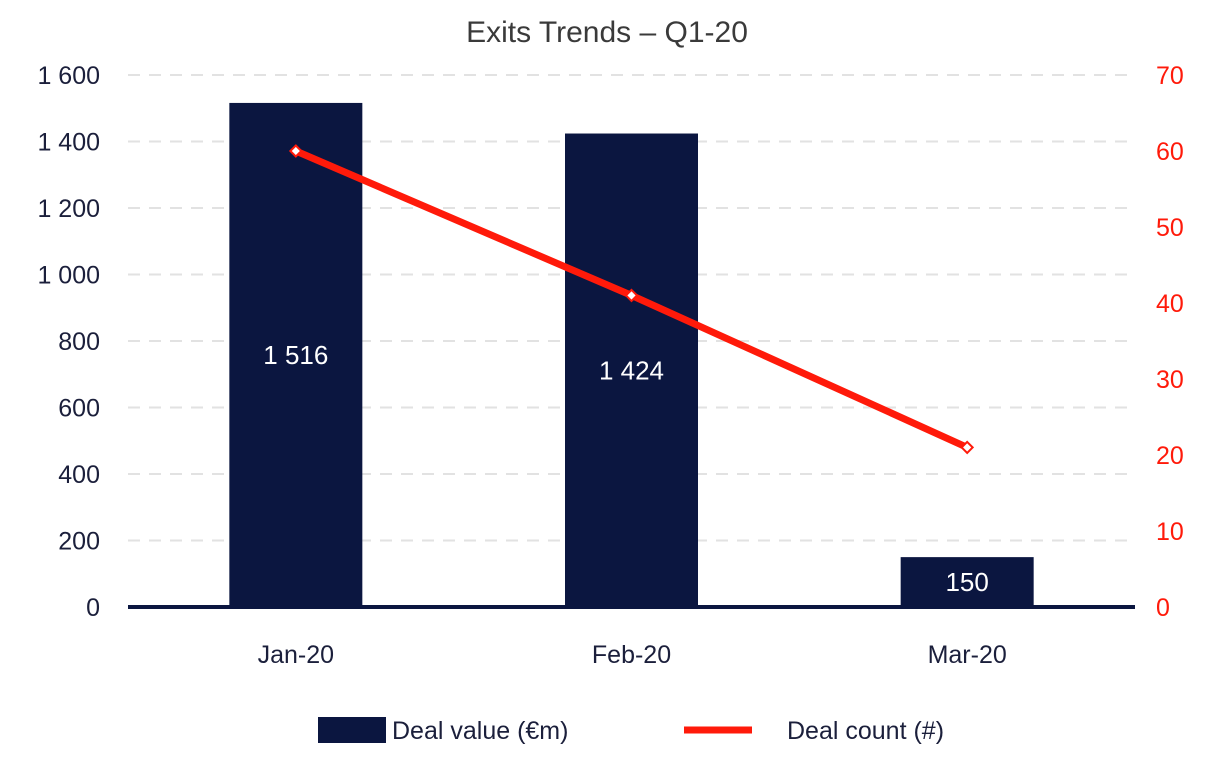 This screenshot has height=758, width=1223. What do you see at coordinates (1170, 76) in the screenshot?
I see `right-axis-tick-label: 70` at bounding box center [1170, 76].